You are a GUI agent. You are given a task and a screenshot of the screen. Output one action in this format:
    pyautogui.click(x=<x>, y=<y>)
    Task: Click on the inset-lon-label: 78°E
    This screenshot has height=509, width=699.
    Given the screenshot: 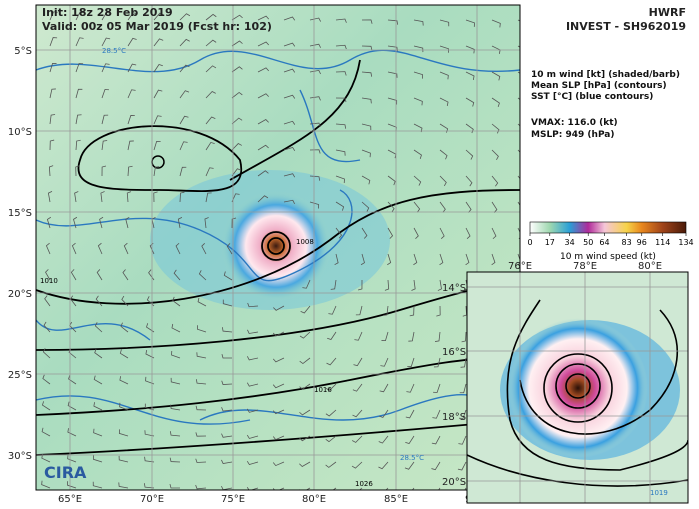 What is the action you would take?
    pyautogui.click(x=585, y=266)
    